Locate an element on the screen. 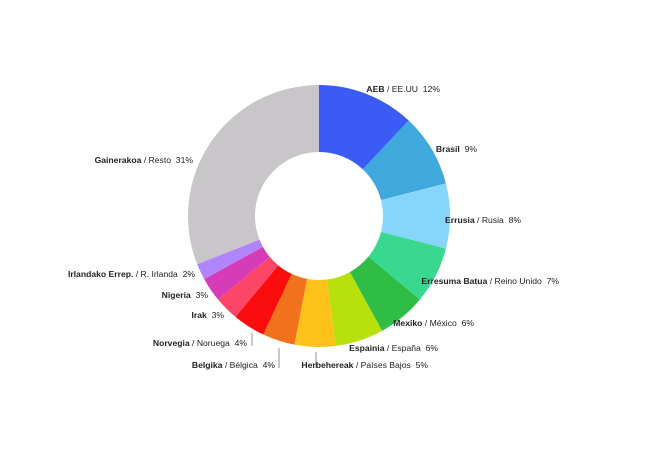 Image resolution: width=650 pixels, height=450 pixels. slice-label-name: Brasil is located at coordinates (448, 149).